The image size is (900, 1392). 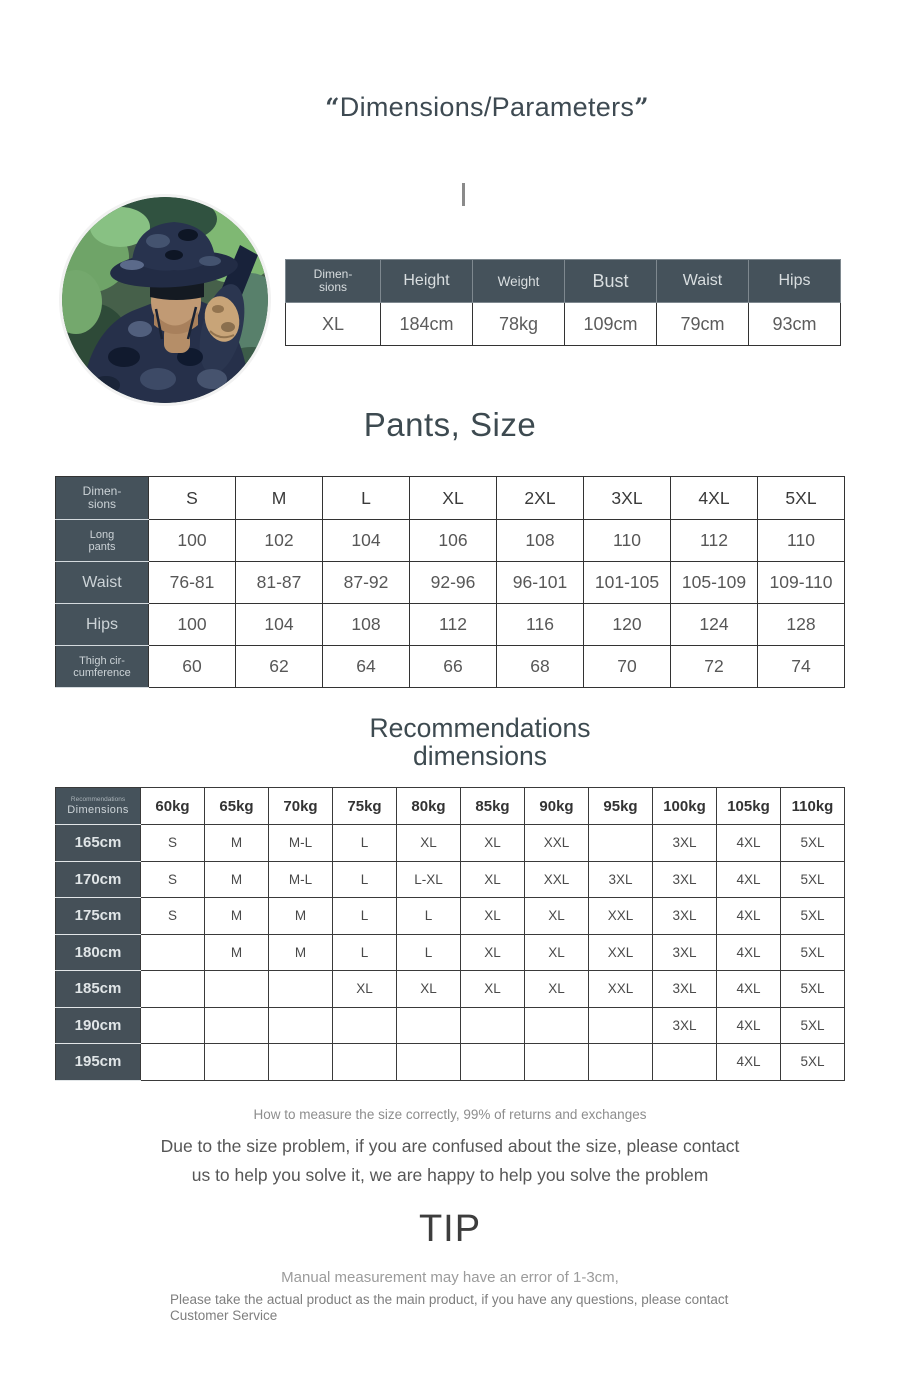 What do you see at coordinates (98, 879) in the screenshot?
I see `row-header: 170cm` at bounding box center [98, 879].